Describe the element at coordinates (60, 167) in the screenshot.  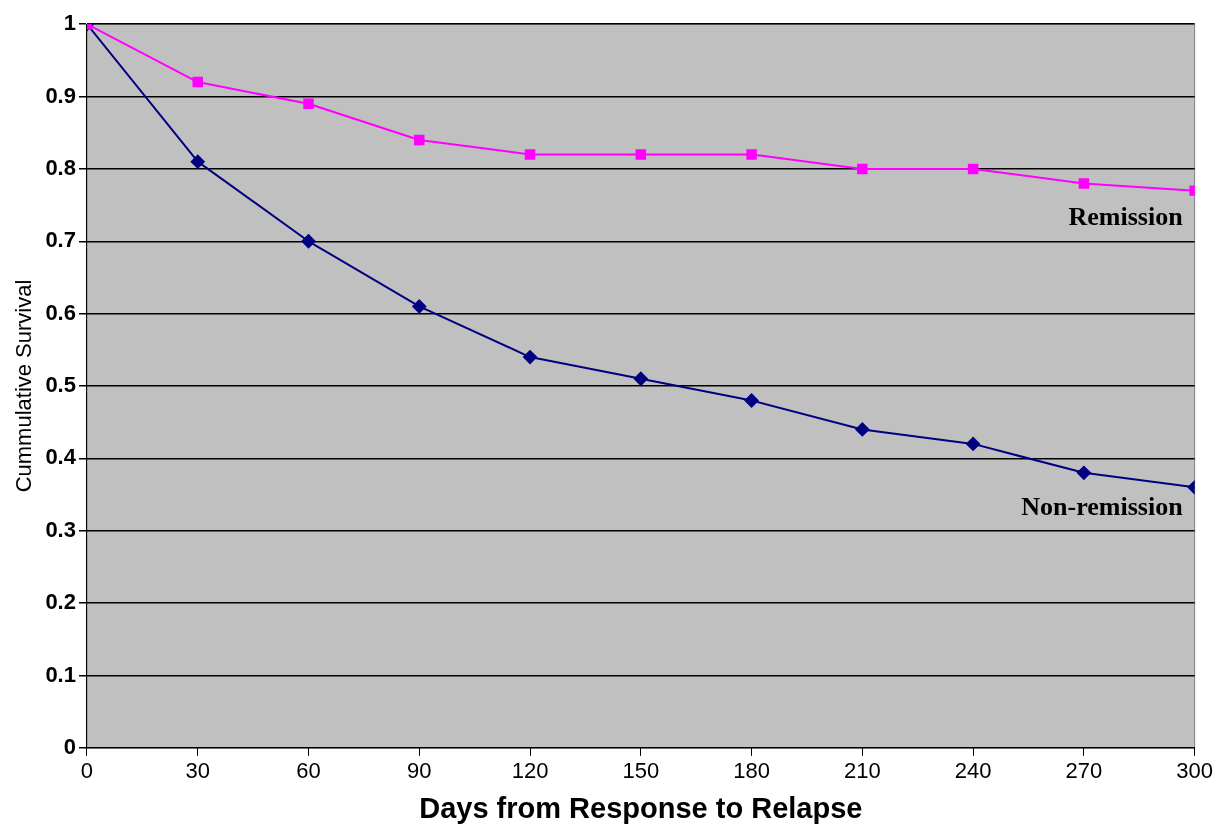
I see `y-tick-label: 0.8` at that location.